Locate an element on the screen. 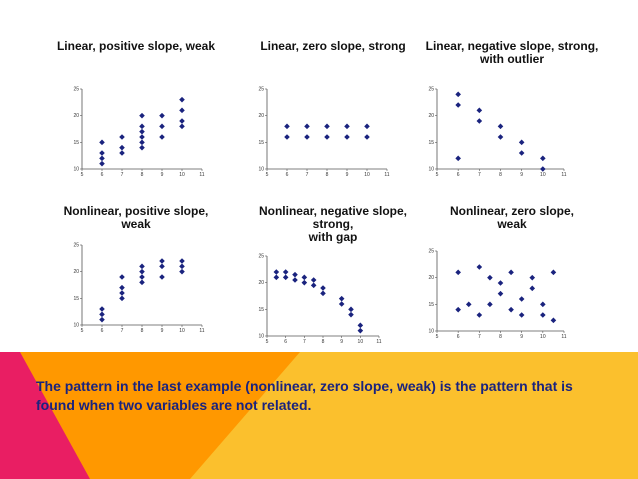  chart-title-2: Linear, zero slope, strong is located at coordinates (333, 46).